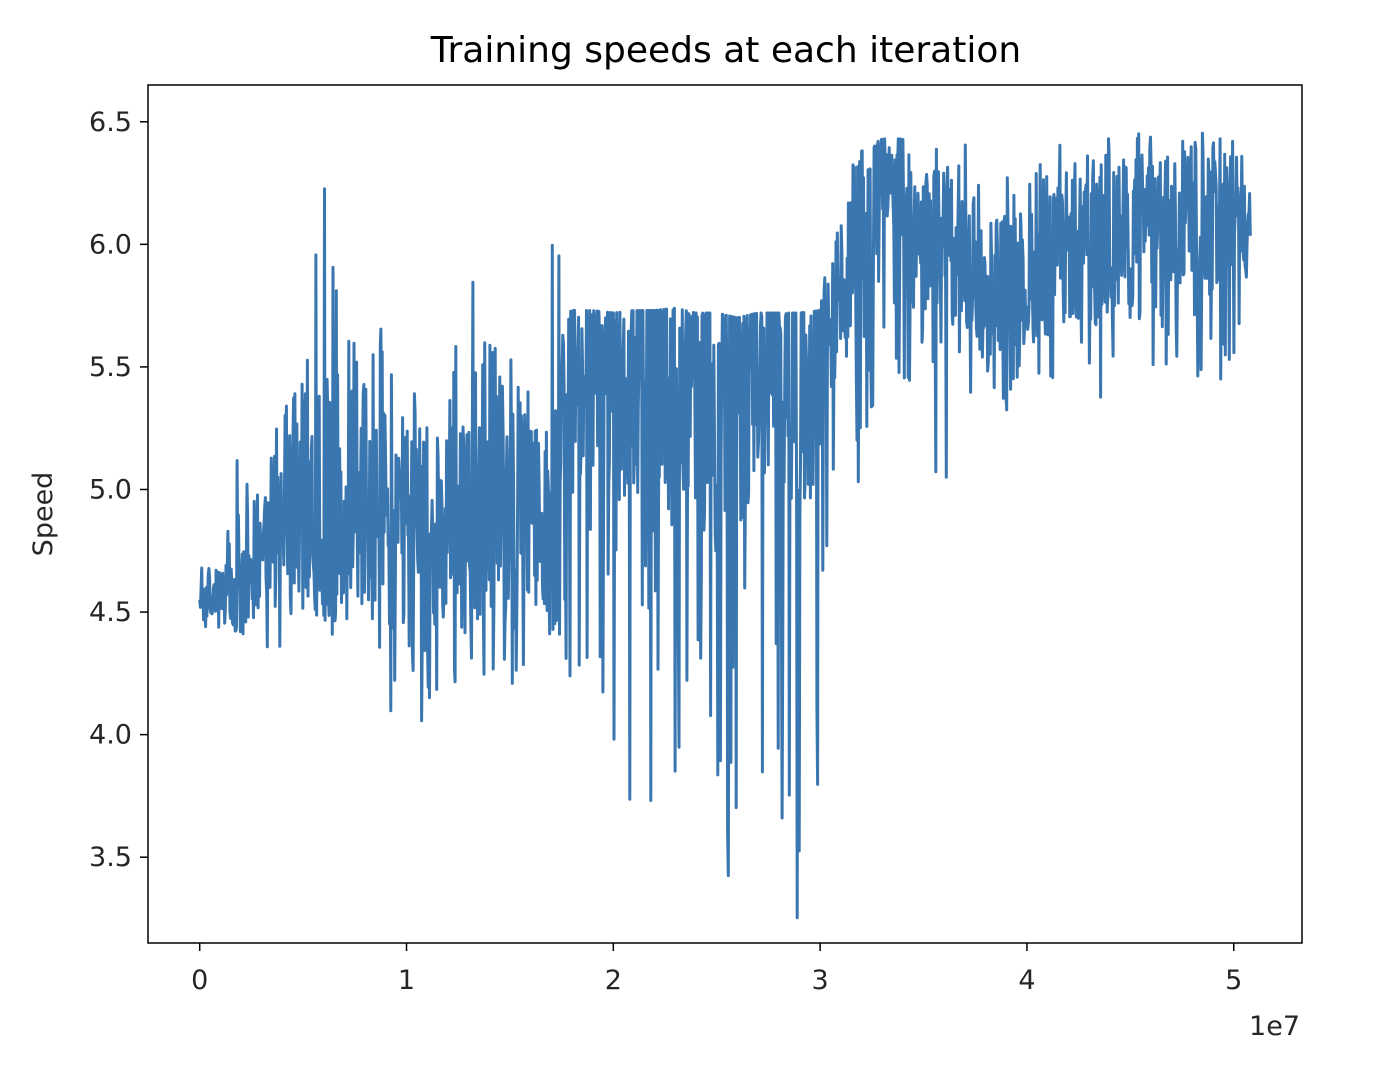 The height and width of the screenshot is (1088, 1382). I want to click on x-tick-label: 4, so click(1026, 980).